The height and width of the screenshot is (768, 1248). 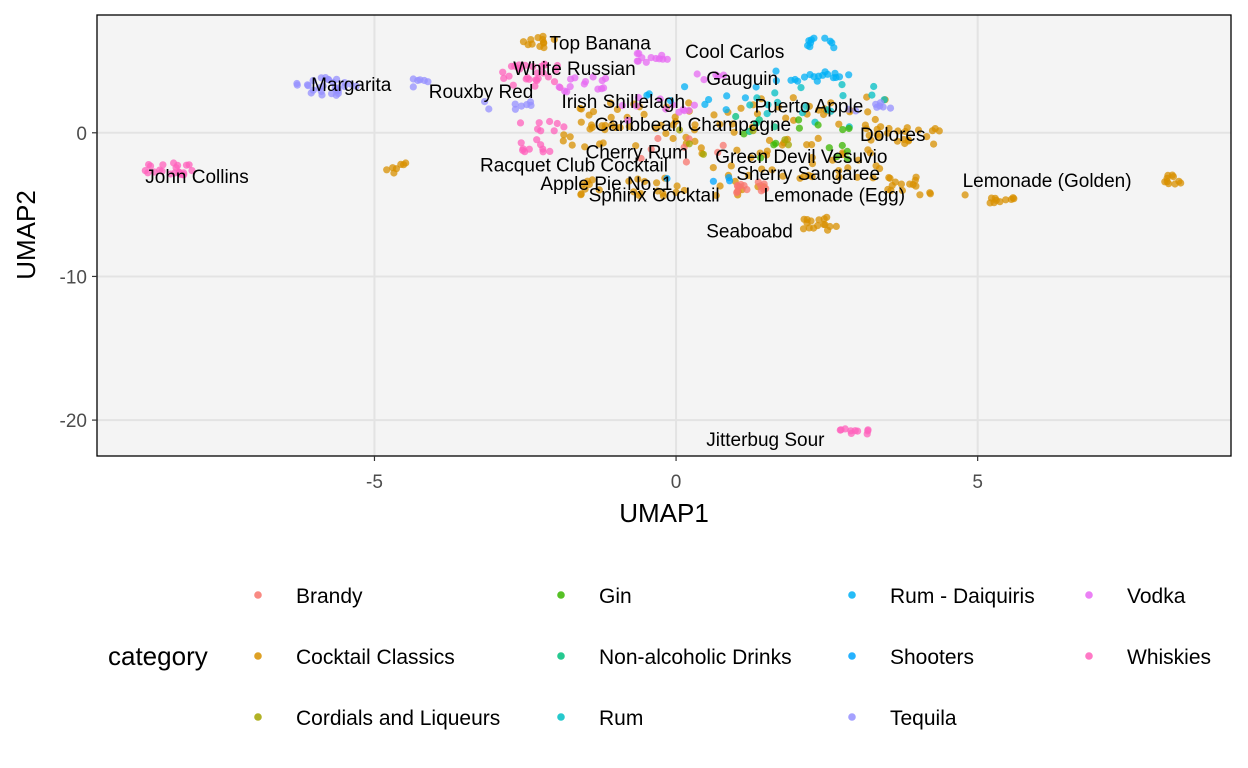 I want to click on legend-label: Cocktail Classics, so click(x=375, y=657).